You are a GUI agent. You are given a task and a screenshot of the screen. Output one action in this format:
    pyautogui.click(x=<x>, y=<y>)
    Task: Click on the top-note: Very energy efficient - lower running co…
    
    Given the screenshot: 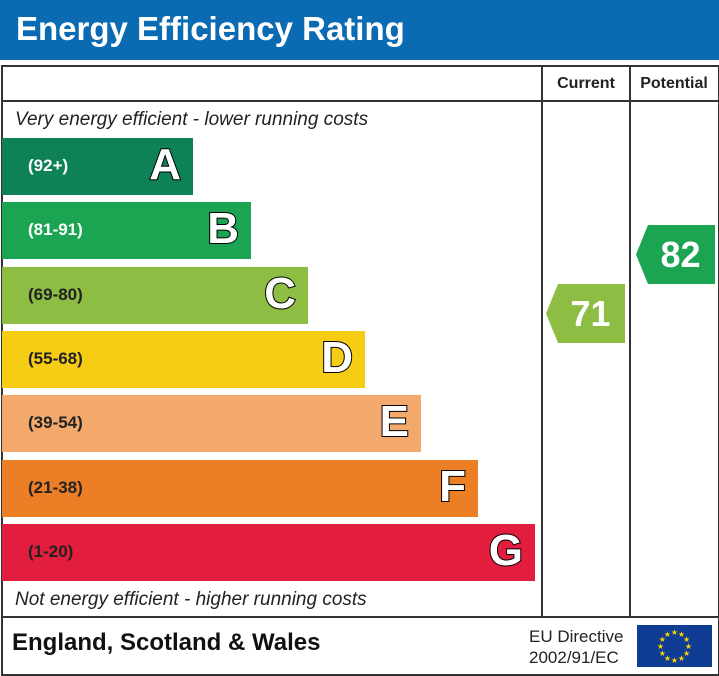 What is the action you would take?
    pyautogui.click(x=192, y=119)
    